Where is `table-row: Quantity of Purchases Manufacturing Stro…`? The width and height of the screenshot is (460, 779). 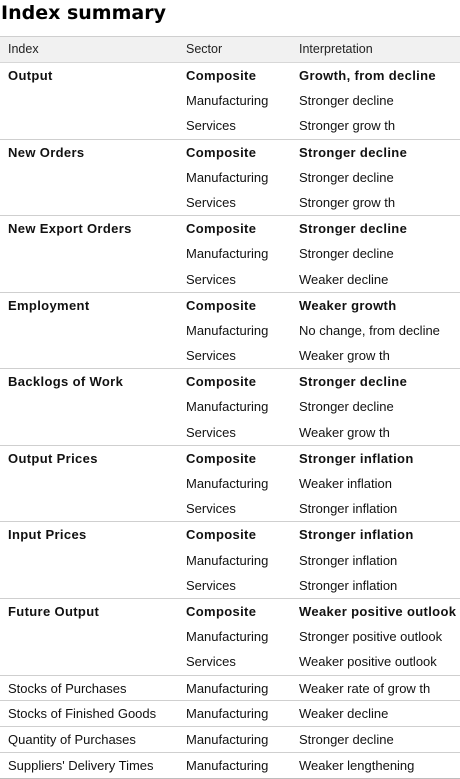
table-row: Quantity of Purchases Manufacturing Stro… is located at coordinates (230, 739).